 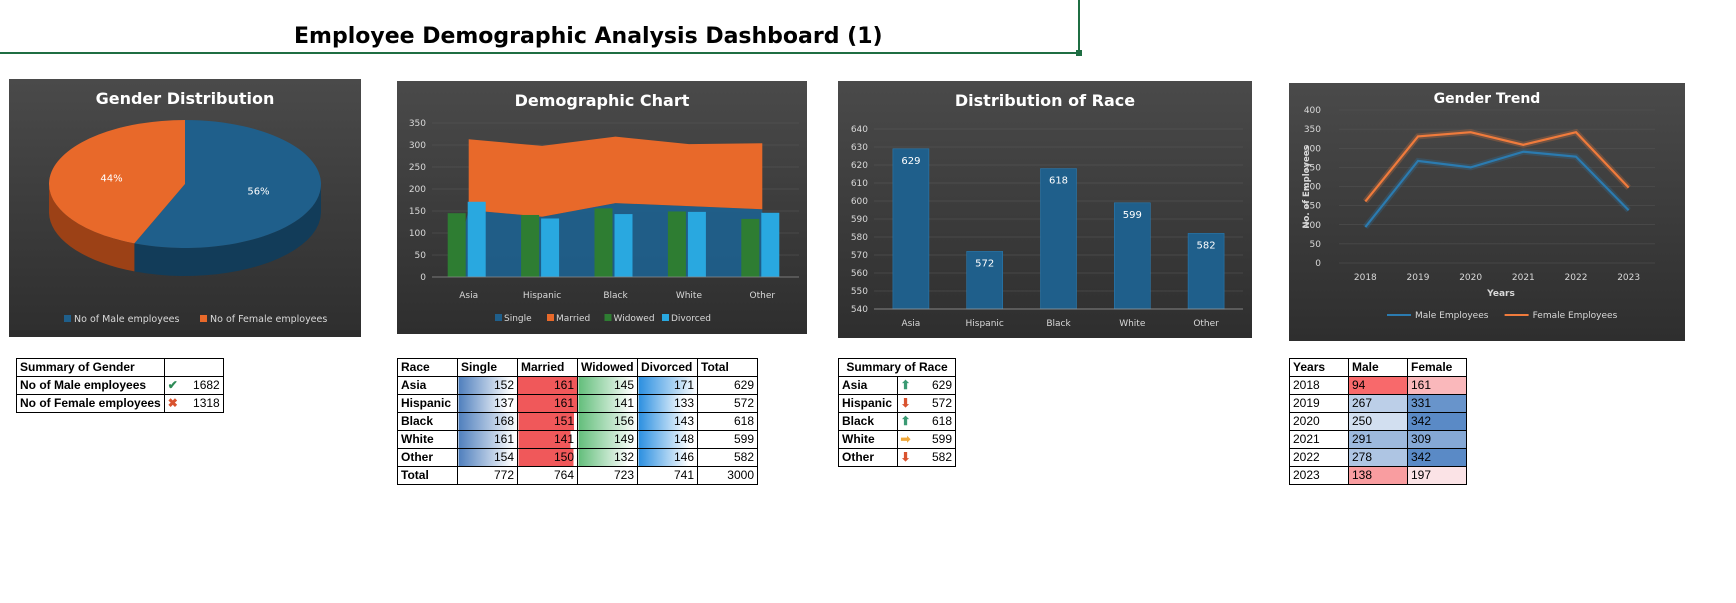 I want to click on pie-slice-side, so click(x=227, y=230).